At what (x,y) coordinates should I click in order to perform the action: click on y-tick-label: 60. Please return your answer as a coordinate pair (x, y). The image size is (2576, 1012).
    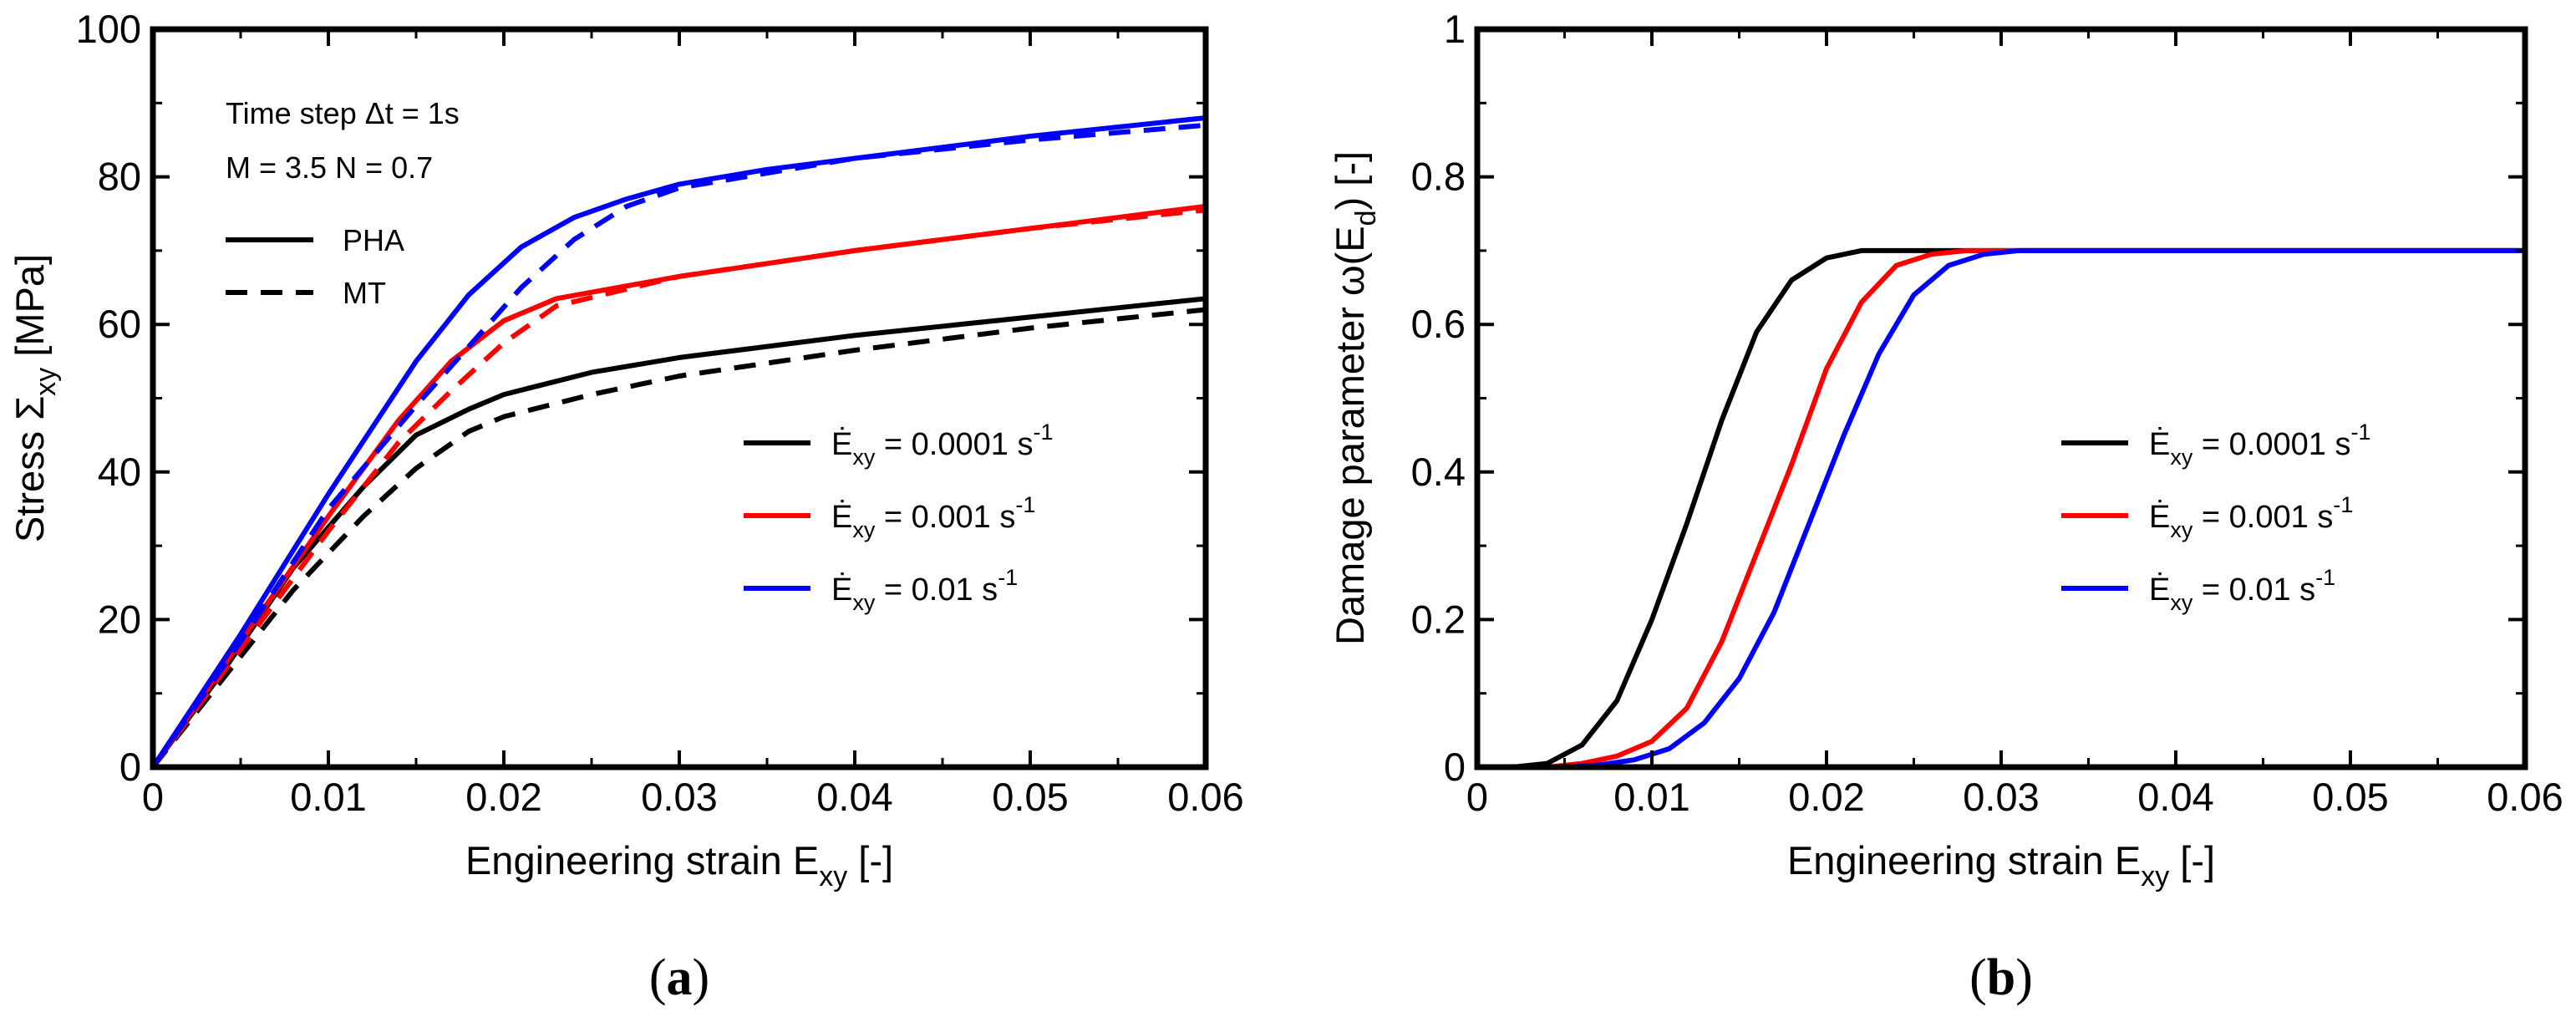
    Looking at the image, I should click on (120, 324).